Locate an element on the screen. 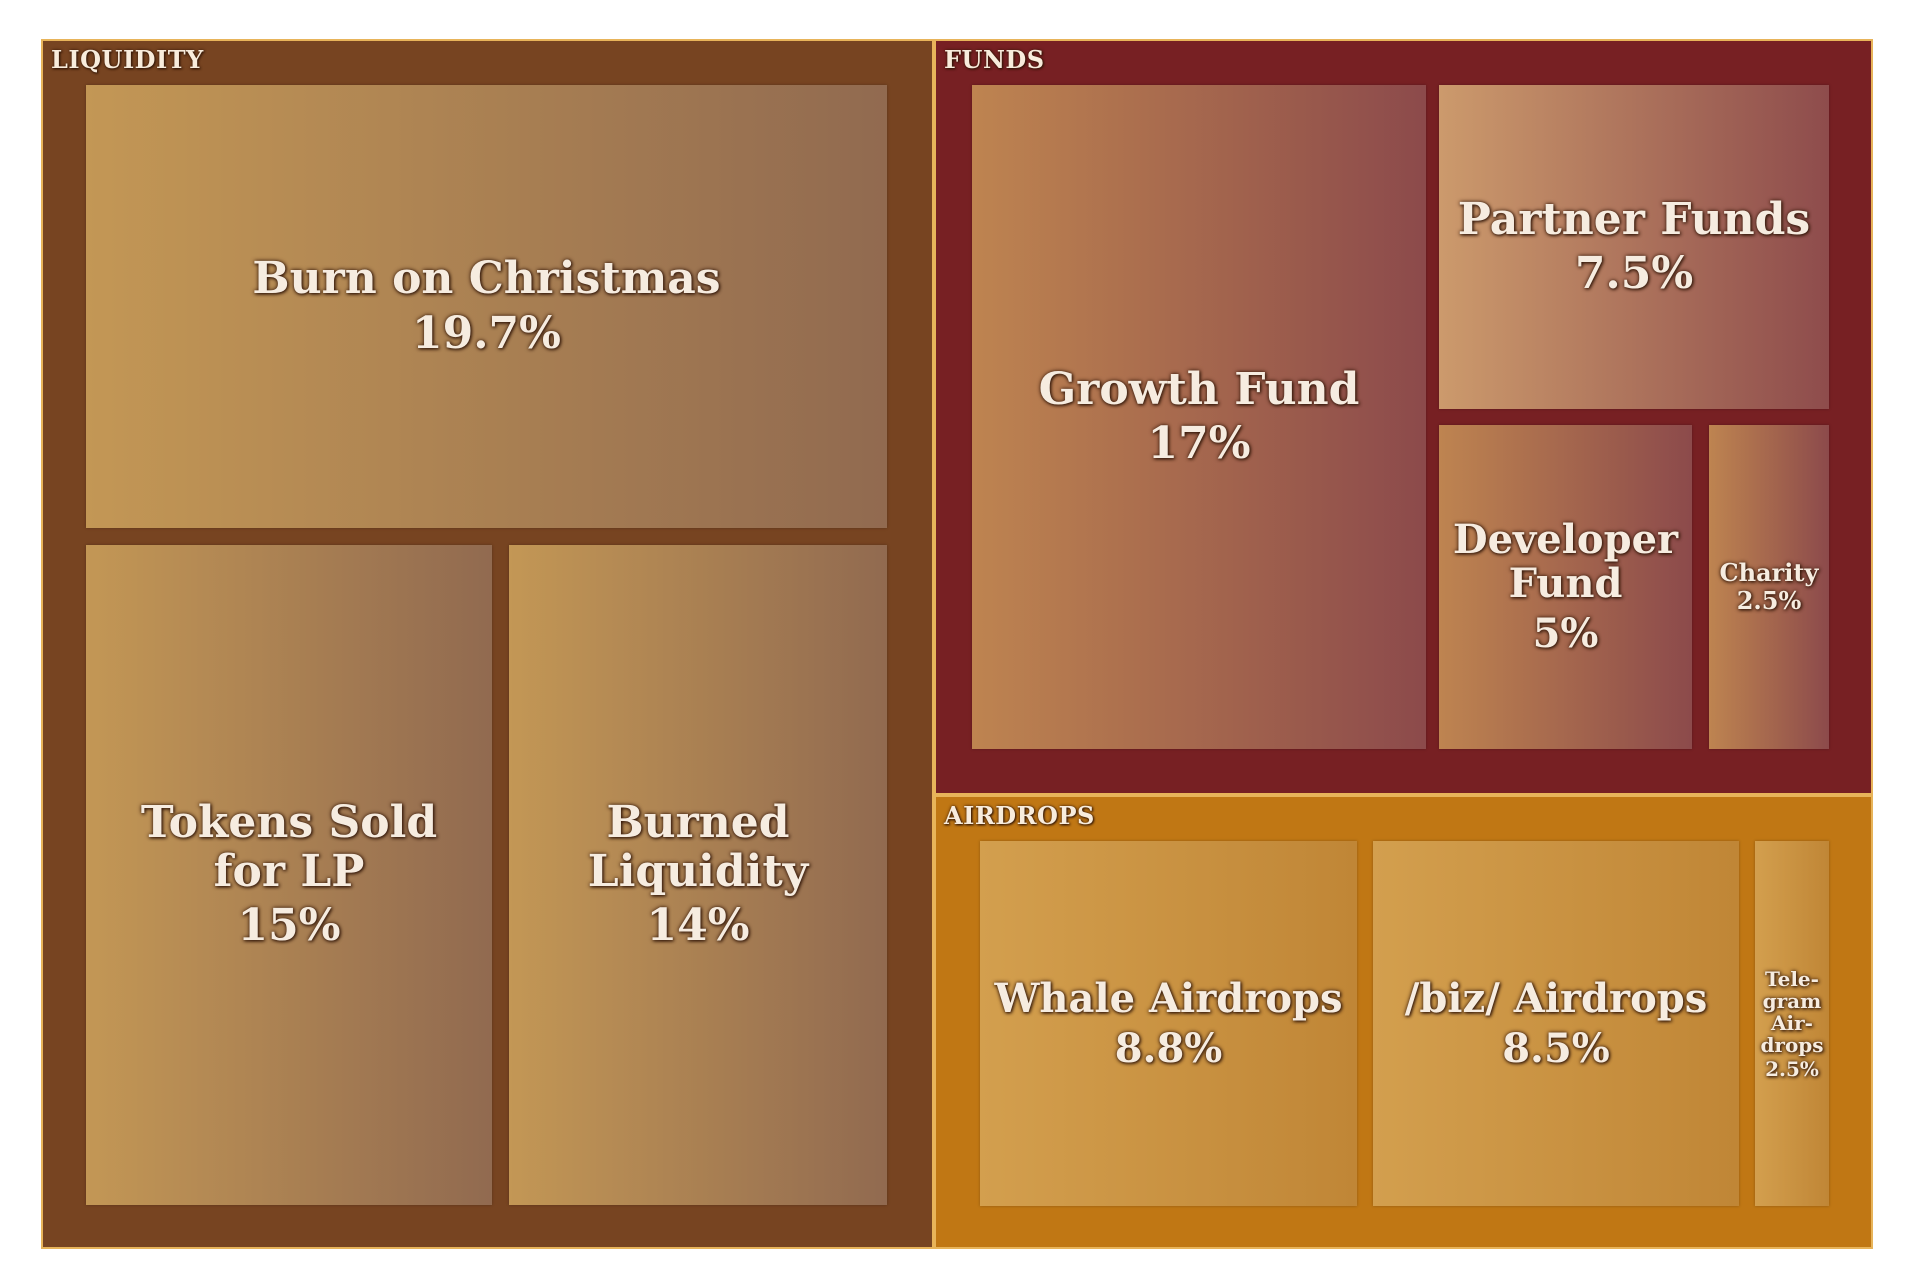 Image resolution: width=1907 pixels, height=1286 pixels. treemap-tile: Tele-gram Air-drops 2.5% is located at coordinates (1792, 1023).